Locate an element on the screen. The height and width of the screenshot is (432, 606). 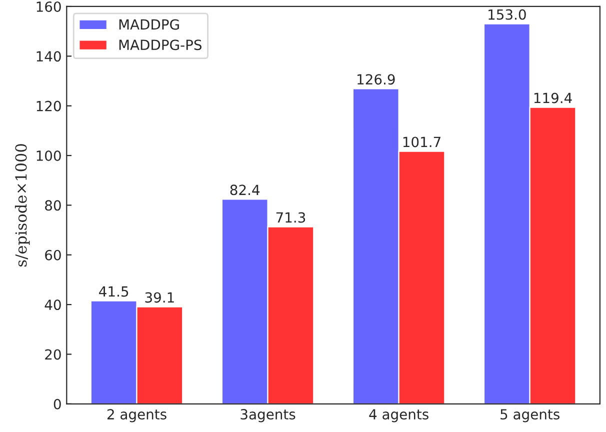
x-tick-label: 2 agents is located at coordinates (136, 415).